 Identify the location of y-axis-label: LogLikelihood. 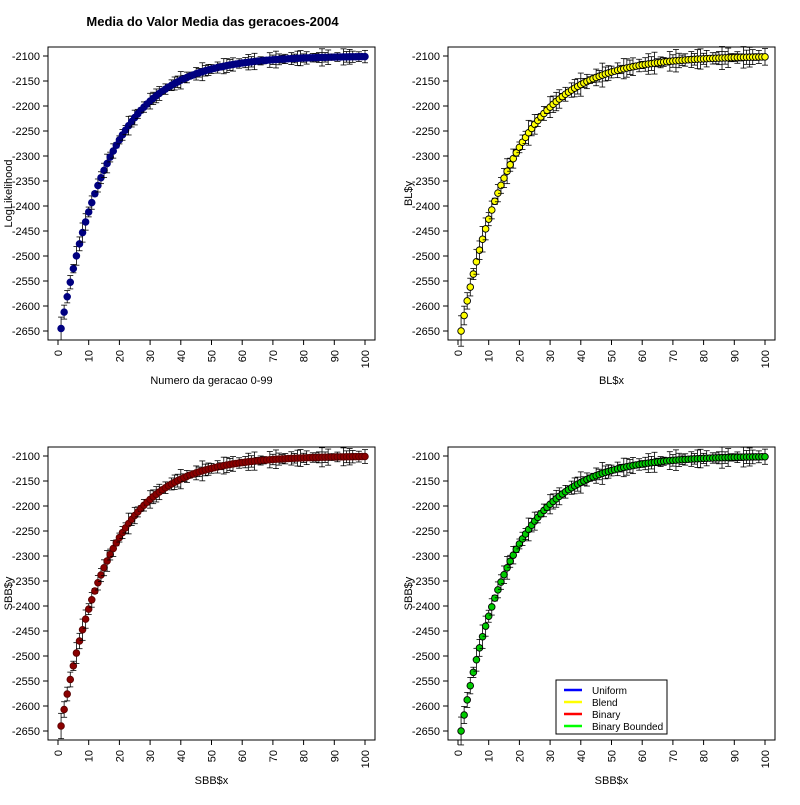
(9, 194).